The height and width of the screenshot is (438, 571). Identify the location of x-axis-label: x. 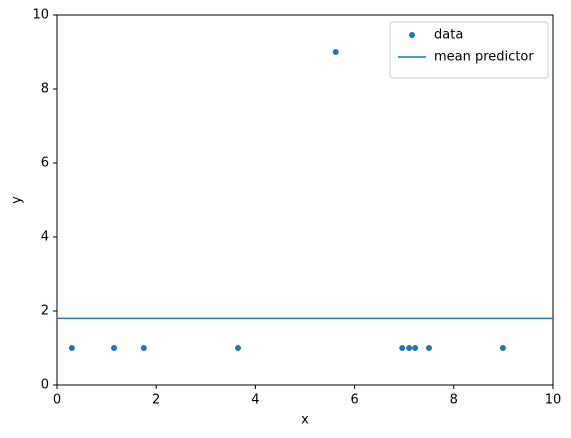
(305, 420).